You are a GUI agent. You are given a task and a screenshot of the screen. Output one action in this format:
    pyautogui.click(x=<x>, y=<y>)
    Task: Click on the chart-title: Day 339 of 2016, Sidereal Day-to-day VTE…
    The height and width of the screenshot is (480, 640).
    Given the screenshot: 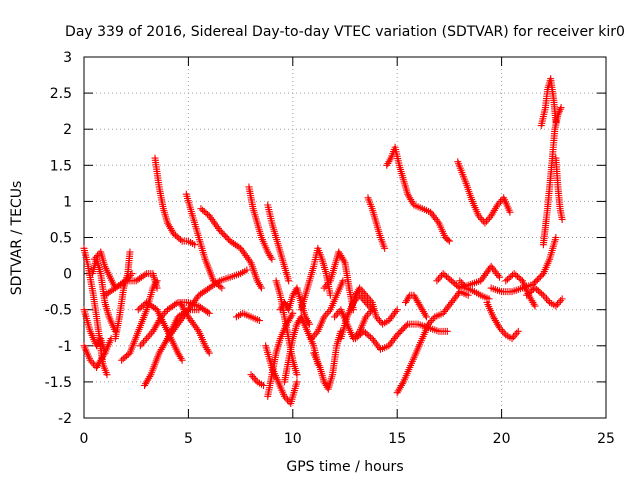 What is the action you would take?
    pyautogui.click(x=345, y=32)
    